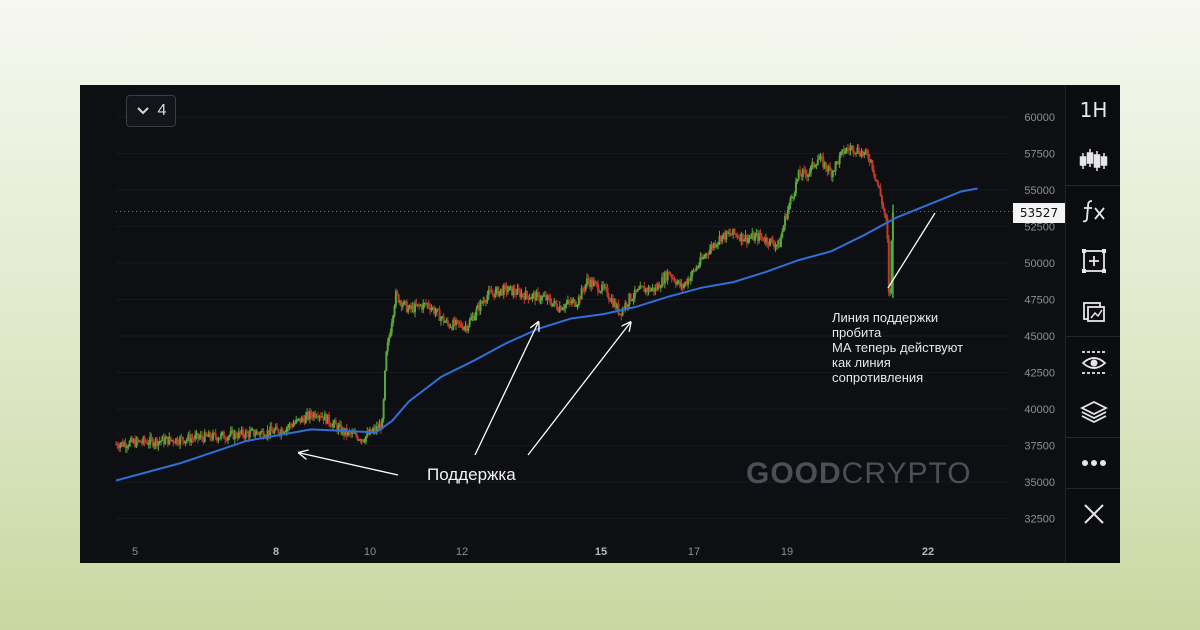 The image size is (1200, 630). What do you see at coordinates (787, 552) in the screenshot?
I see `x-tick-label: 19` at bounding box center [787, 552].